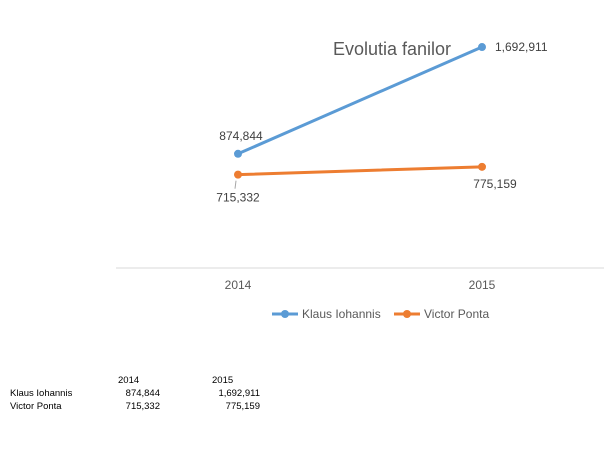 This screenshot has height=466, width=604. What do you see at coordinates (142, 406) in the screenshot?
I see `table-cell: 715,332` at bounding box center [142, 406].